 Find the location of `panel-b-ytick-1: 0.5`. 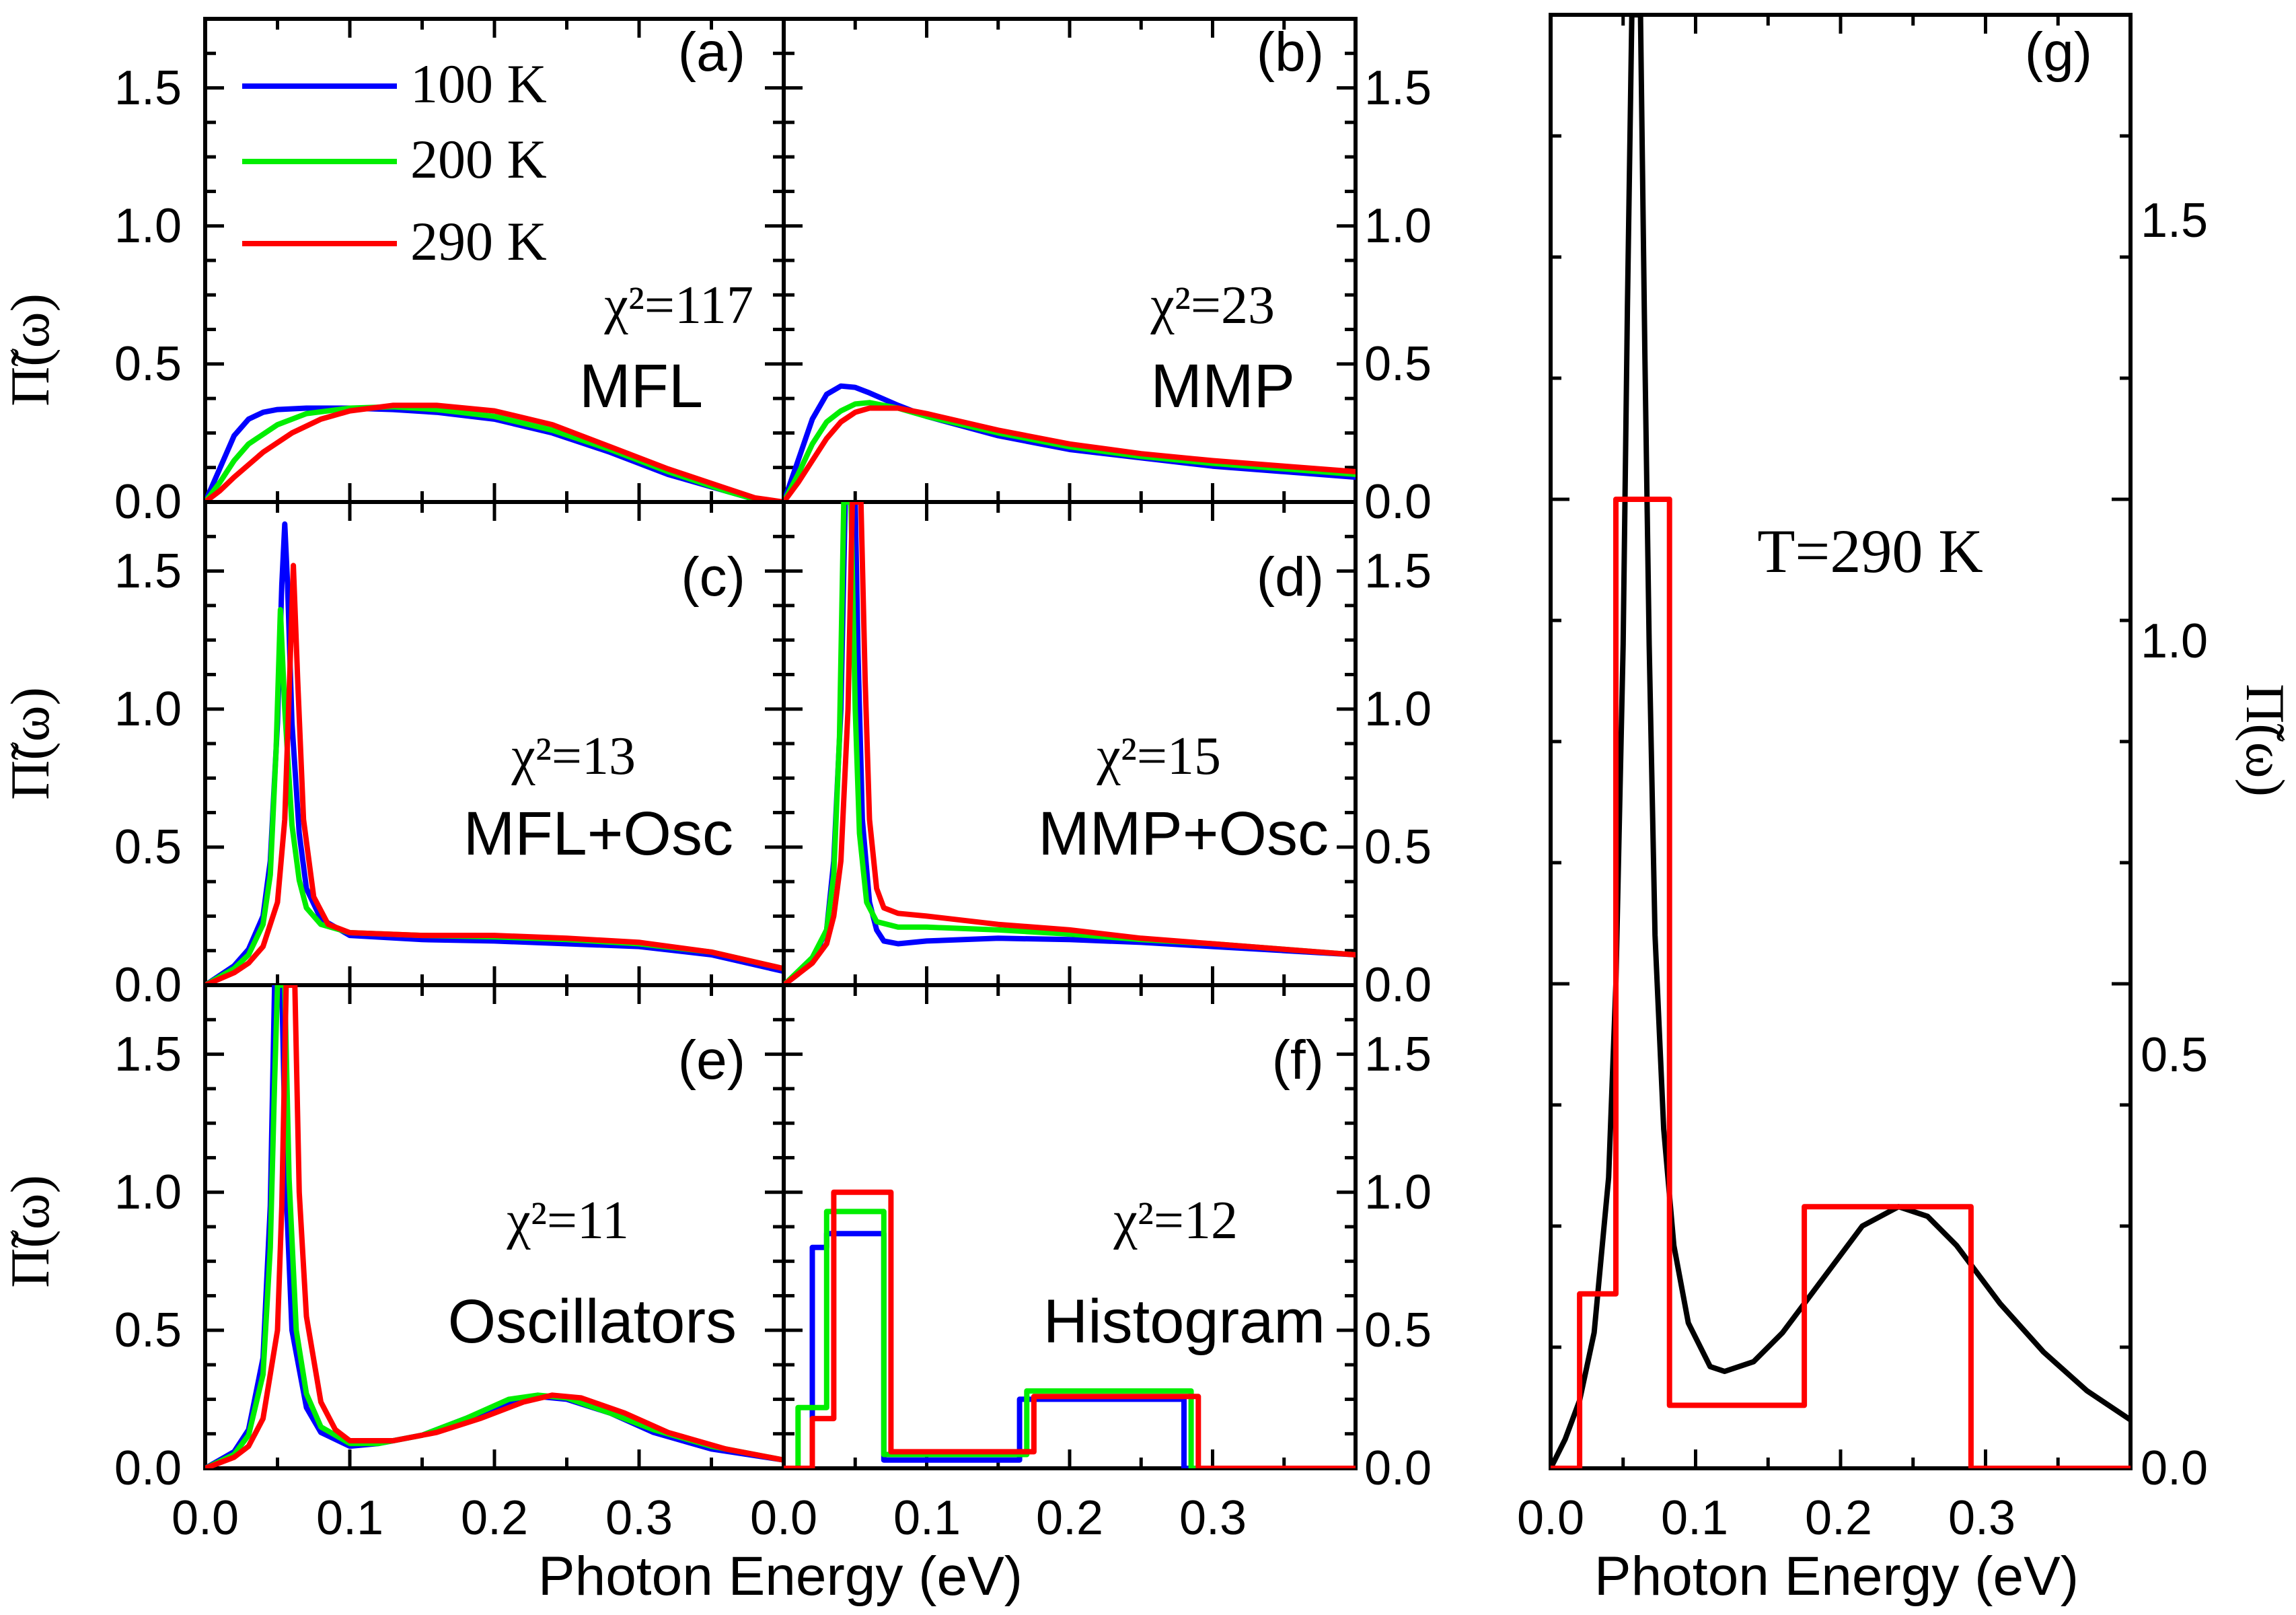

panel-b-ytick-1: 0.5 is located at coordinates (1398, 364).